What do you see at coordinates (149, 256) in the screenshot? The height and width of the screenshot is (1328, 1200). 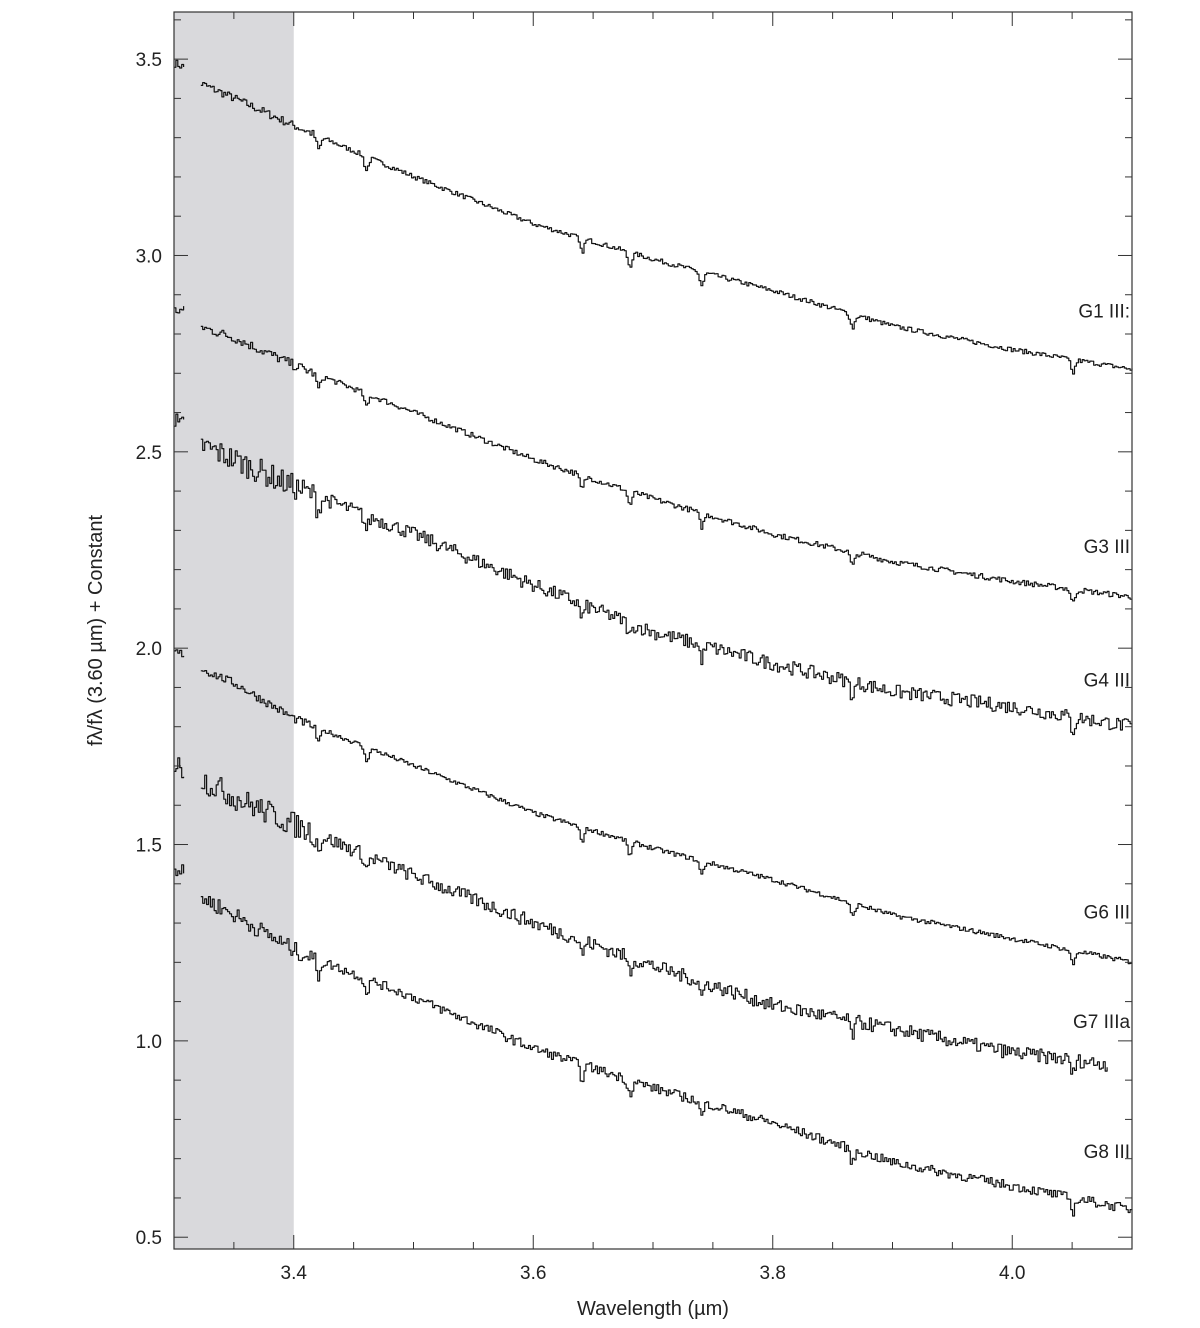 I see `y-tick-label: 3.0` at bounding box center [149, 256].